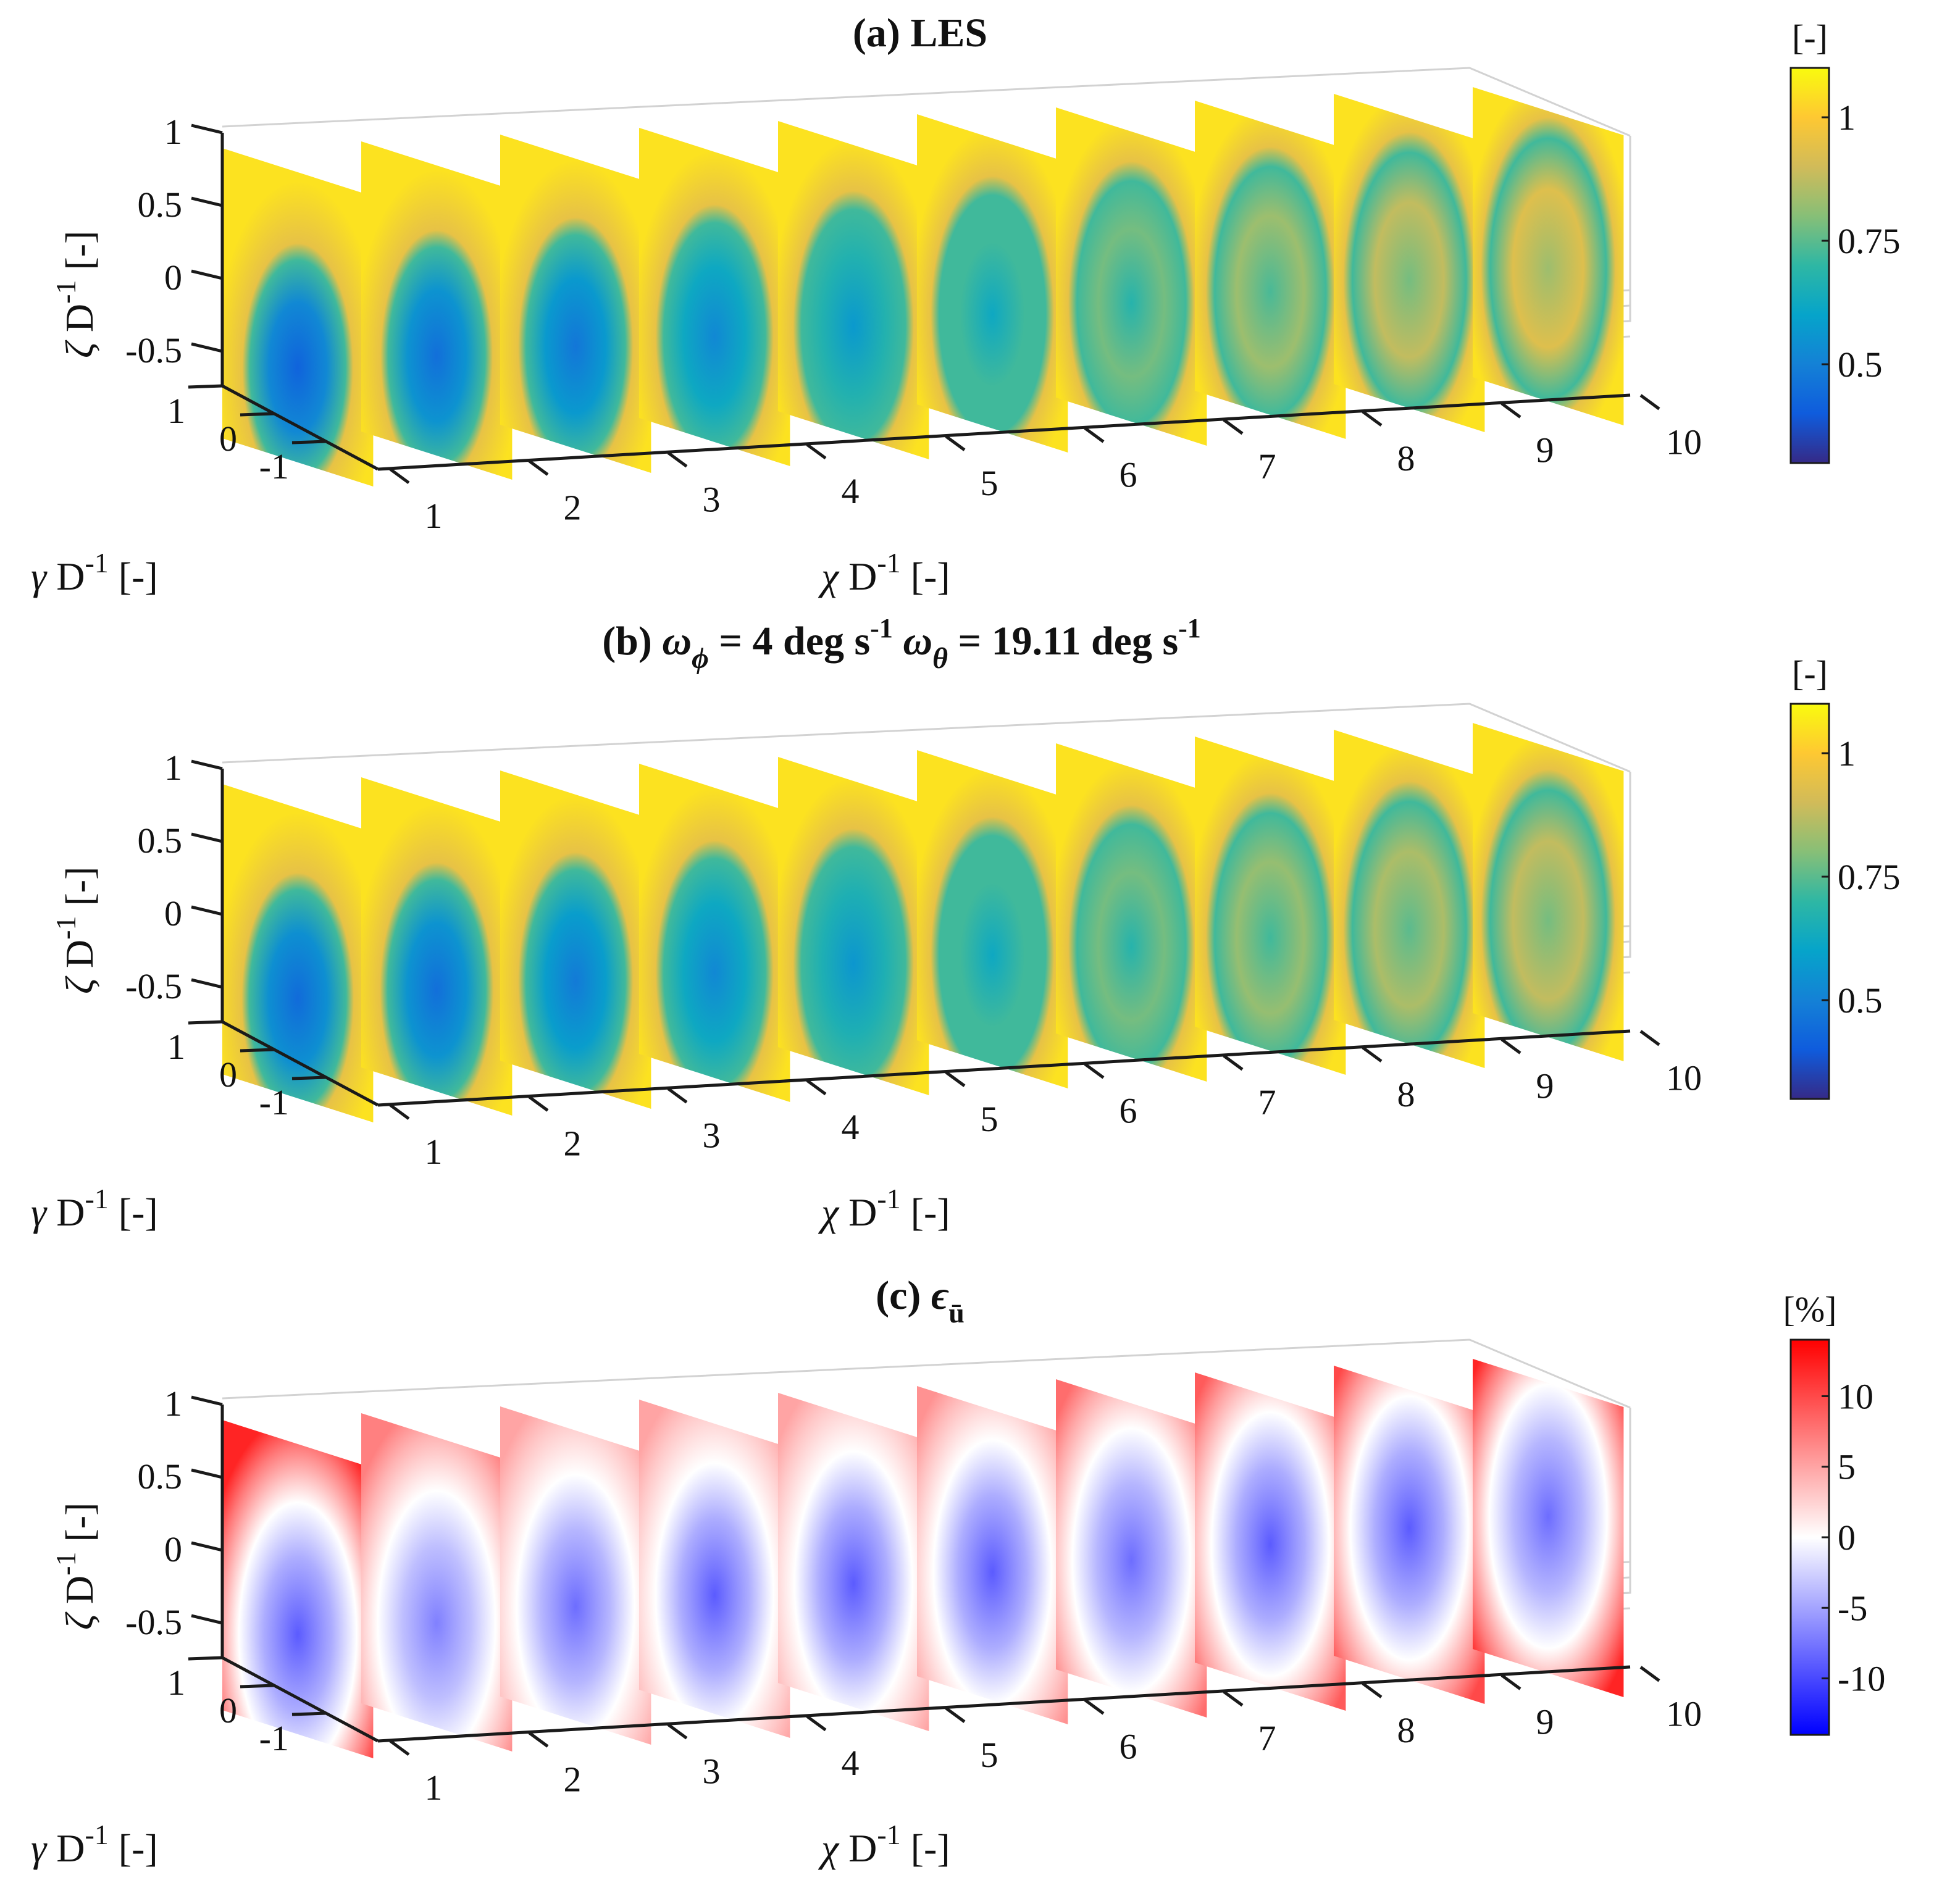 The width and height of the screenshot is (1942, 1904). Describe the element at coordinates (298, 1589) in the screenshot. I see `slice-x1` at that location.